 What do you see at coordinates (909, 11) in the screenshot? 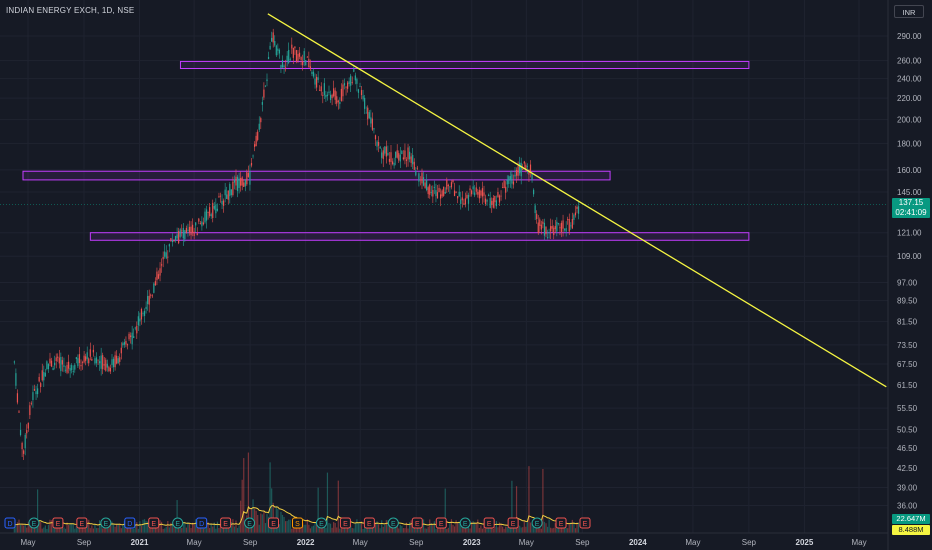
I see `currency-button: INR` at bounding box center [909, 11].